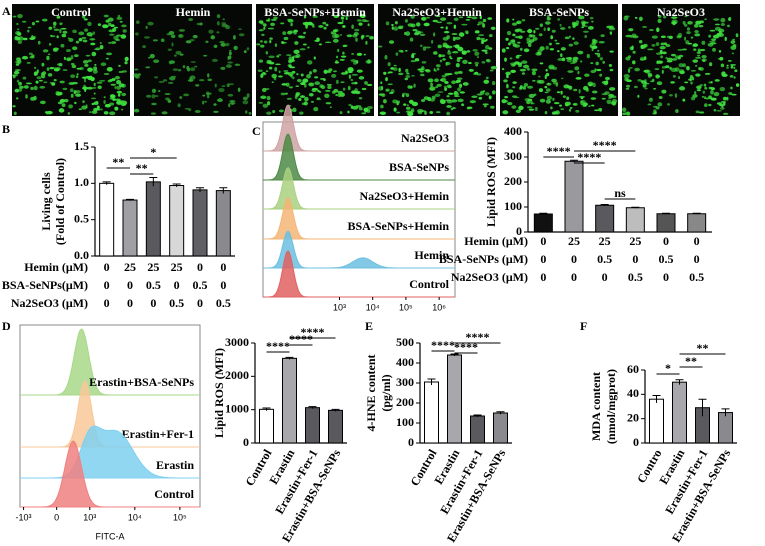  What do you see at coordinates (596, 406) in the screenshot?
I see `y-axis-label: MDA content` at bounding box center [596, 406].